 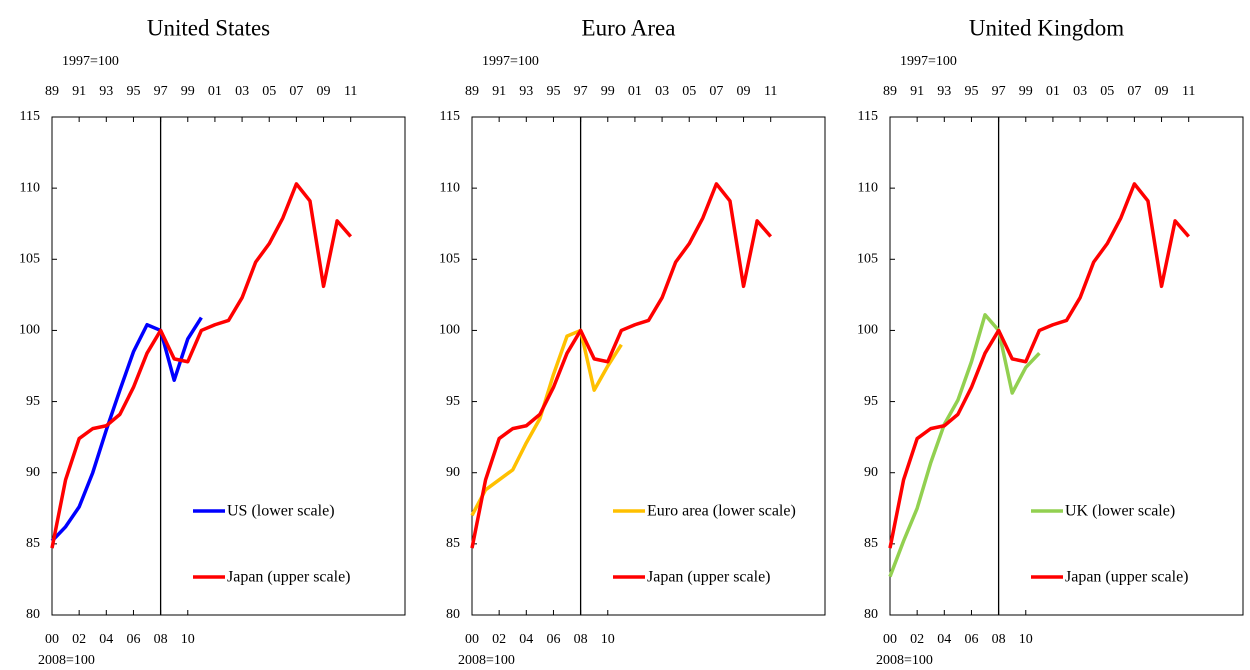 I want to click on chart-title: United States, so click(x=208, y=27).